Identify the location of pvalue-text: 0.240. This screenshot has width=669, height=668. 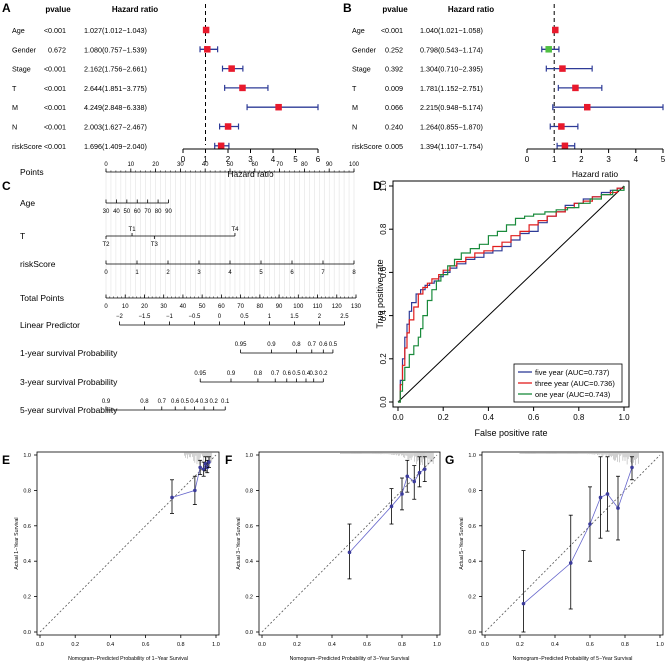
(394, 127).